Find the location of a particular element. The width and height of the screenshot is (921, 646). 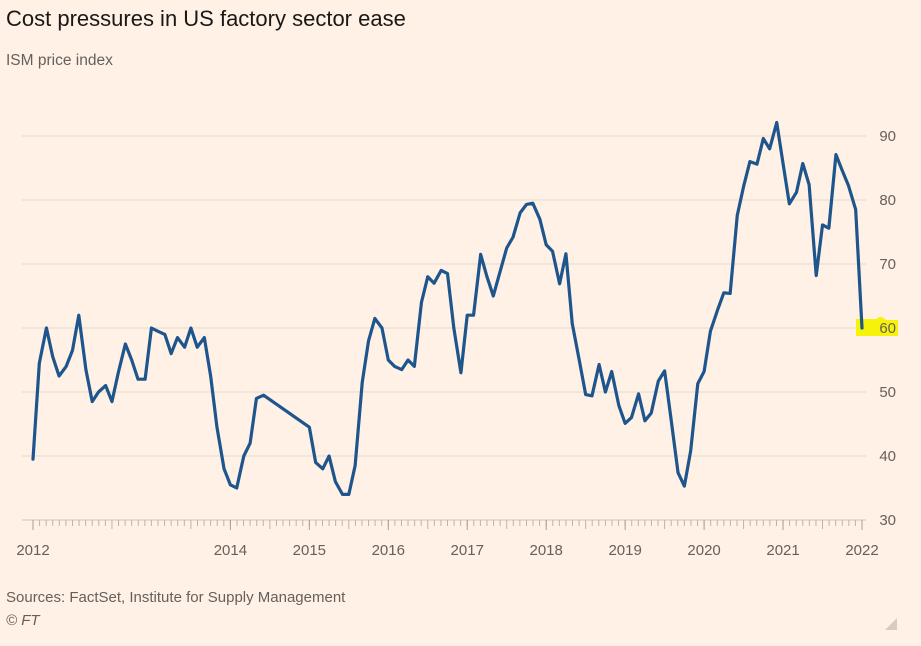

x-tick-label-2021: 2021 is located at coordinates (782, 550).